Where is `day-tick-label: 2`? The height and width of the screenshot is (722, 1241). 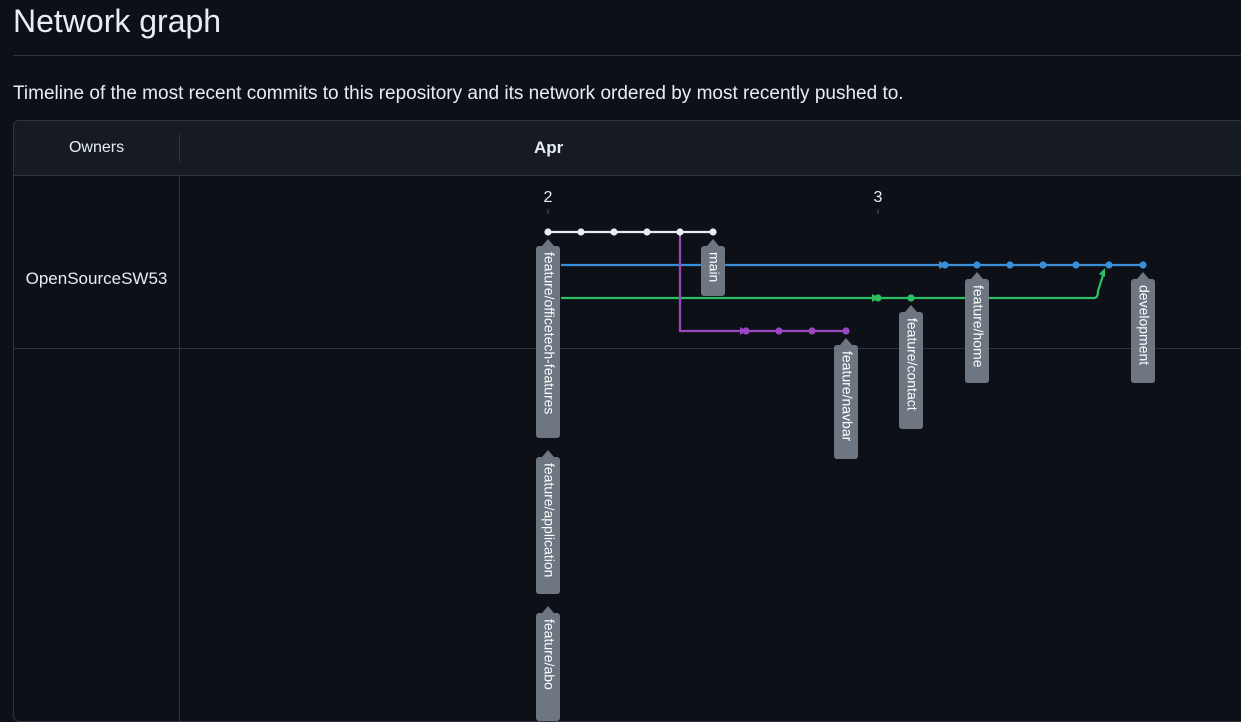
day-tick-label: 2 is located at coordinates (548, 197).